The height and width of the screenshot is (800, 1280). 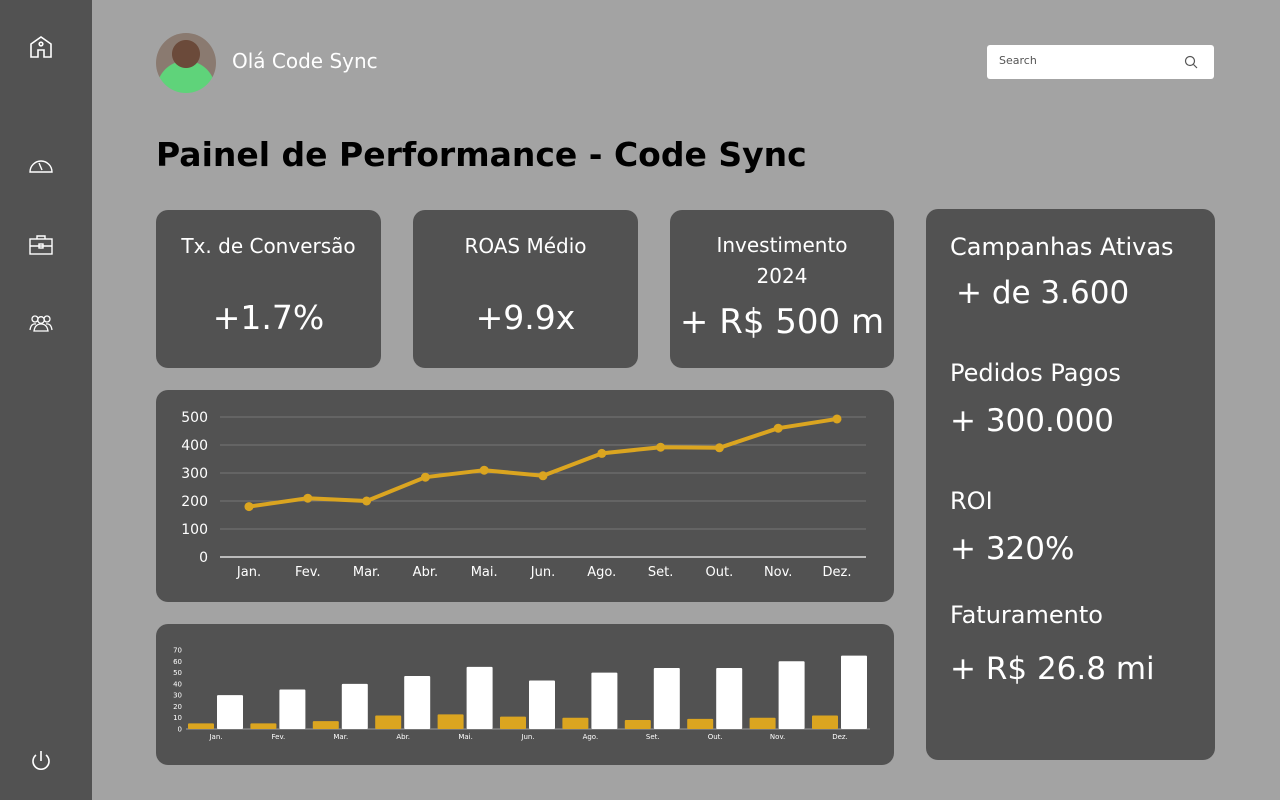 I want to click on power-icon, so click(x=41, y=761).